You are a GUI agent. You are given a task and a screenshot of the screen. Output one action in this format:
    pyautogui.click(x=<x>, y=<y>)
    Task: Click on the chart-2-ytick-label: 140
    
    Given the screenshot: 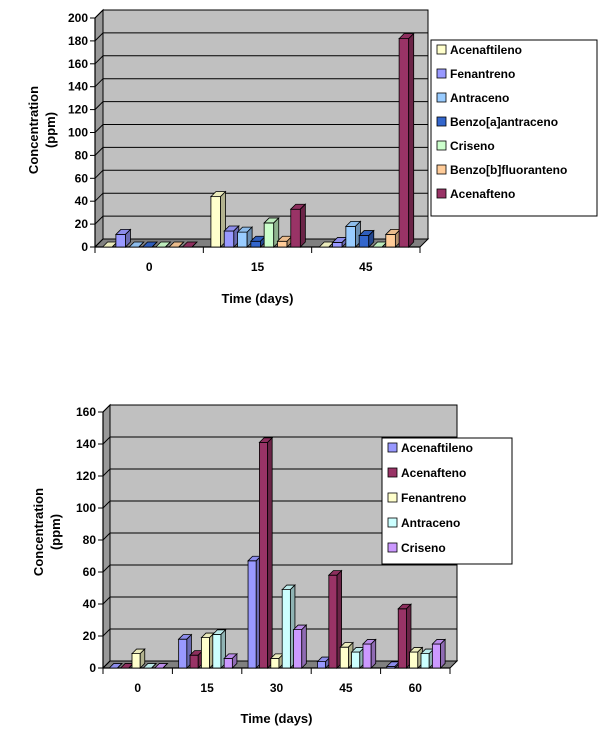 What is the action you would take?
    pyautogui.click(x=86, y=444)
    